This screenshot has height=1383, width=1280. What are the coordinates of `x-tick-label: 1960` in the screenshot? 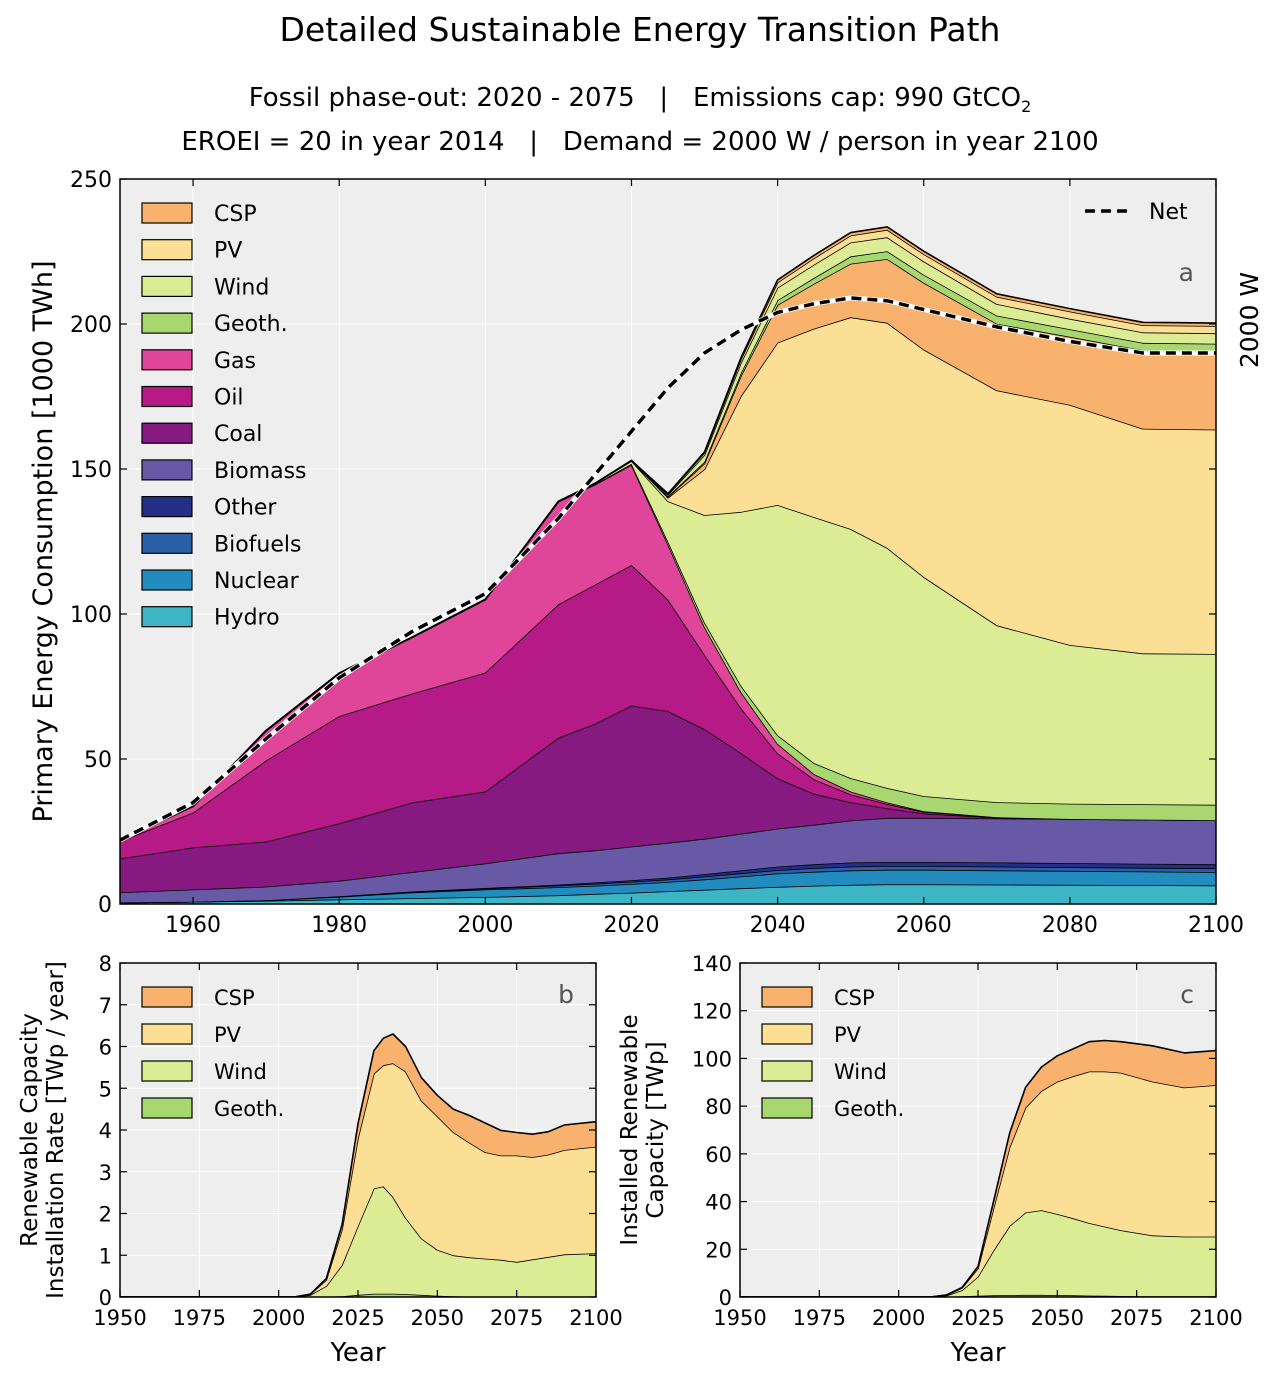 It's located at (193, 925).